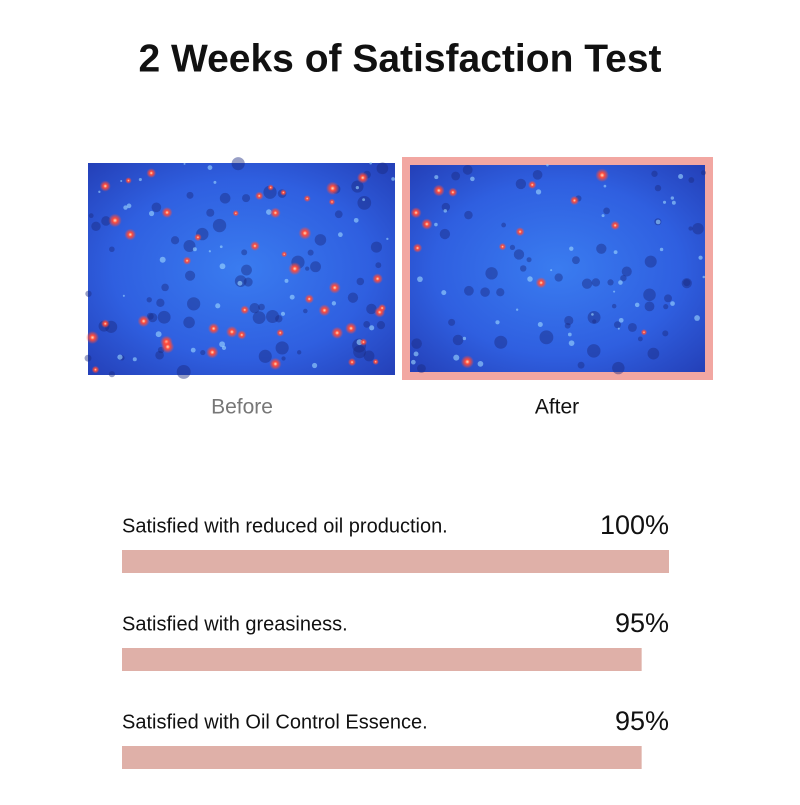 The image size is (800, 805). Describe the element at coordinates (275, 722) in the screenshot. I see `row-label: Satisfied with Oil Control Essence.` at that location.